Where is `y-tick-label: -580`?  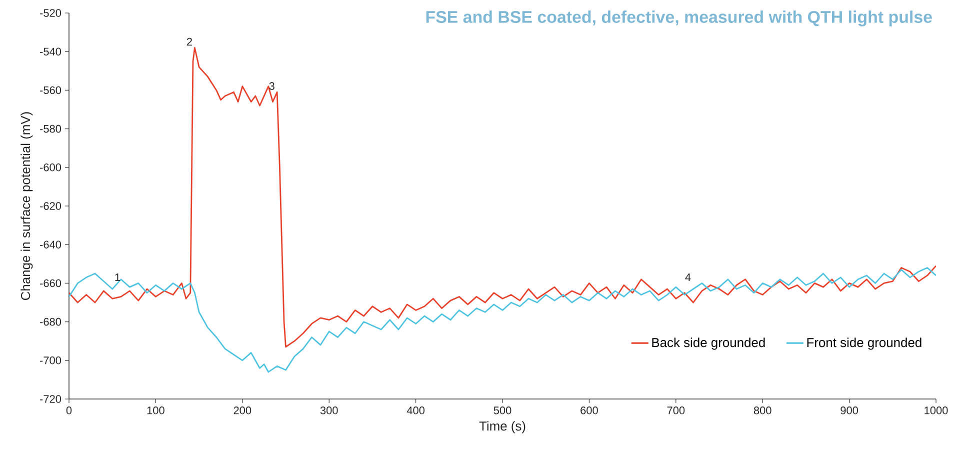 y-tick-label: -580 is located at coordinates (51, 128).